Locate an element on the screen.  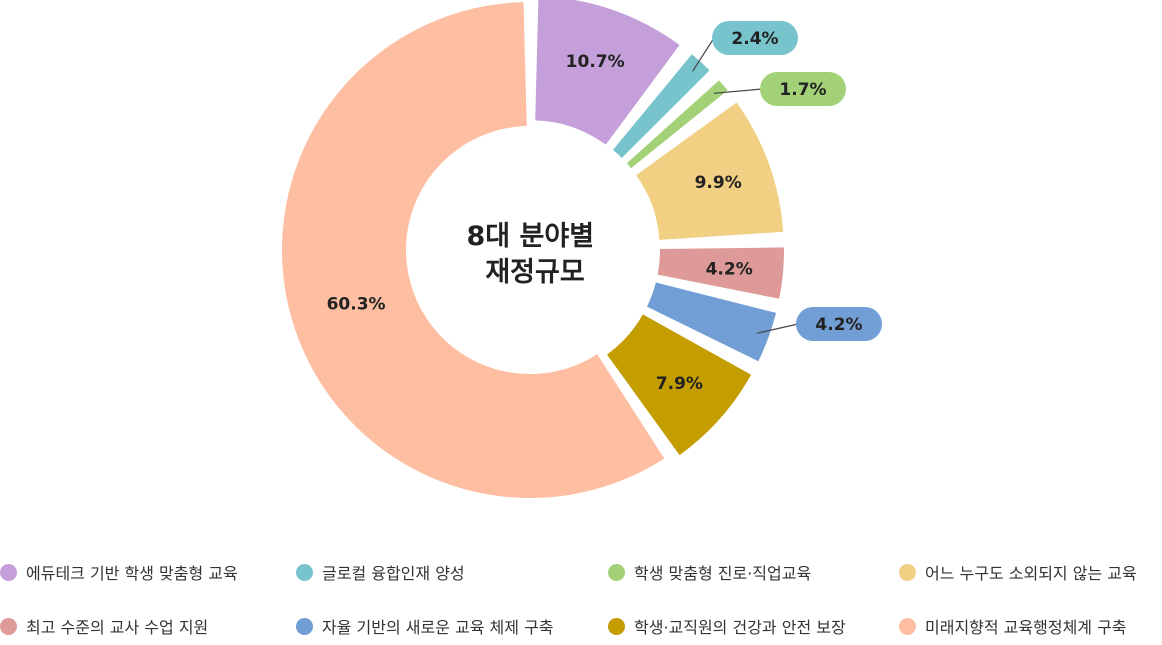
value-label: 2.4% is located at coordinates (754, 39).